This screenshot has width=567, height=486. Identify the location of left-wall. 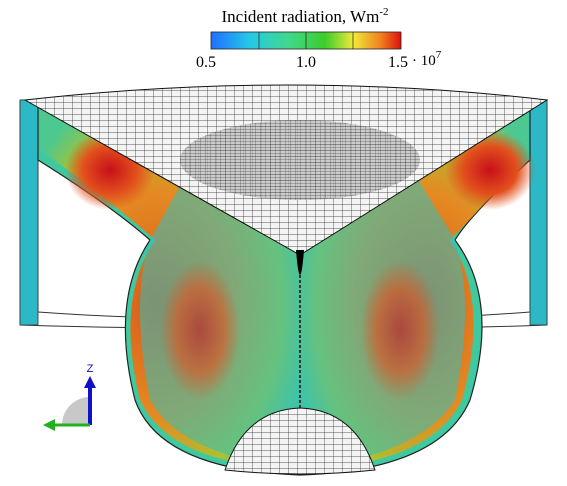
(29, 212).